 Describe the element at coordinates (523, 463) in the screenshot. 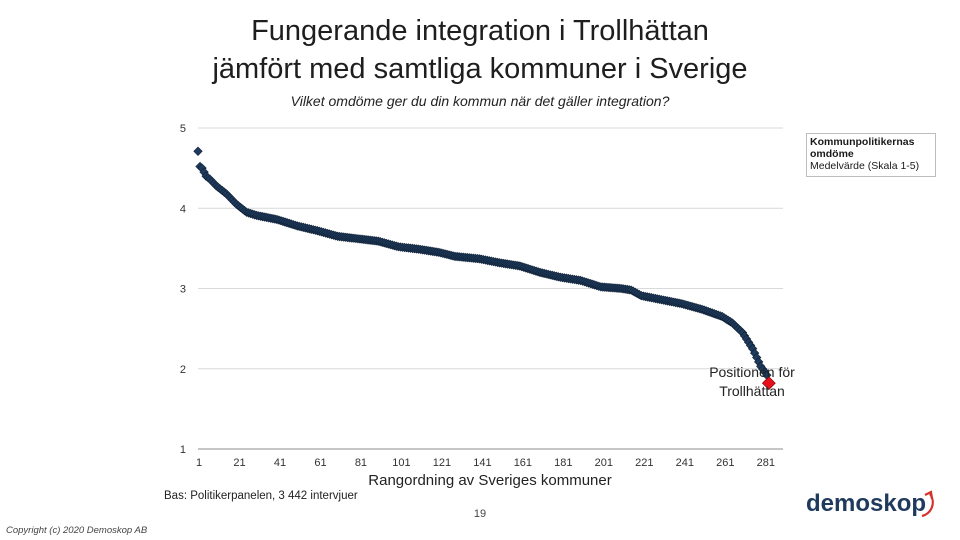

I see `x-tick-label: 161` at that location.